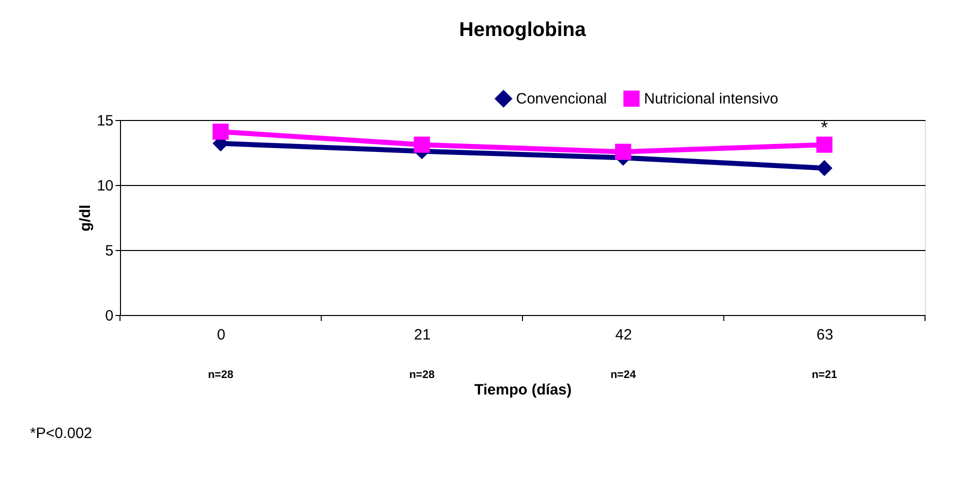 Image resolution: width=957 pixels, height=487 pixels. I want to click on text: n=24, so click(623, 375).